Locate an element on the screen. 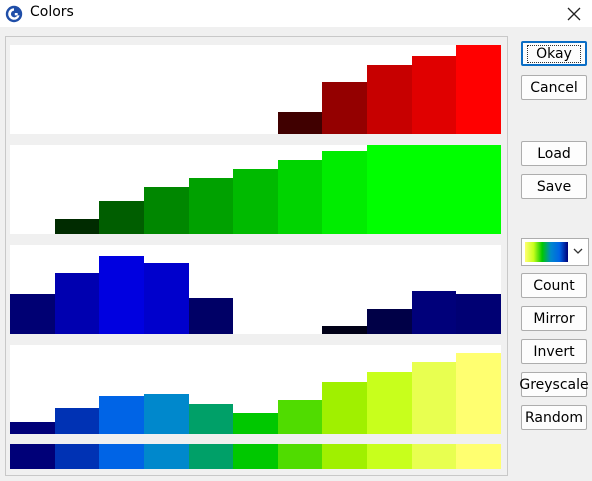  okay-label: Okay is located at coordinates (554, 53).